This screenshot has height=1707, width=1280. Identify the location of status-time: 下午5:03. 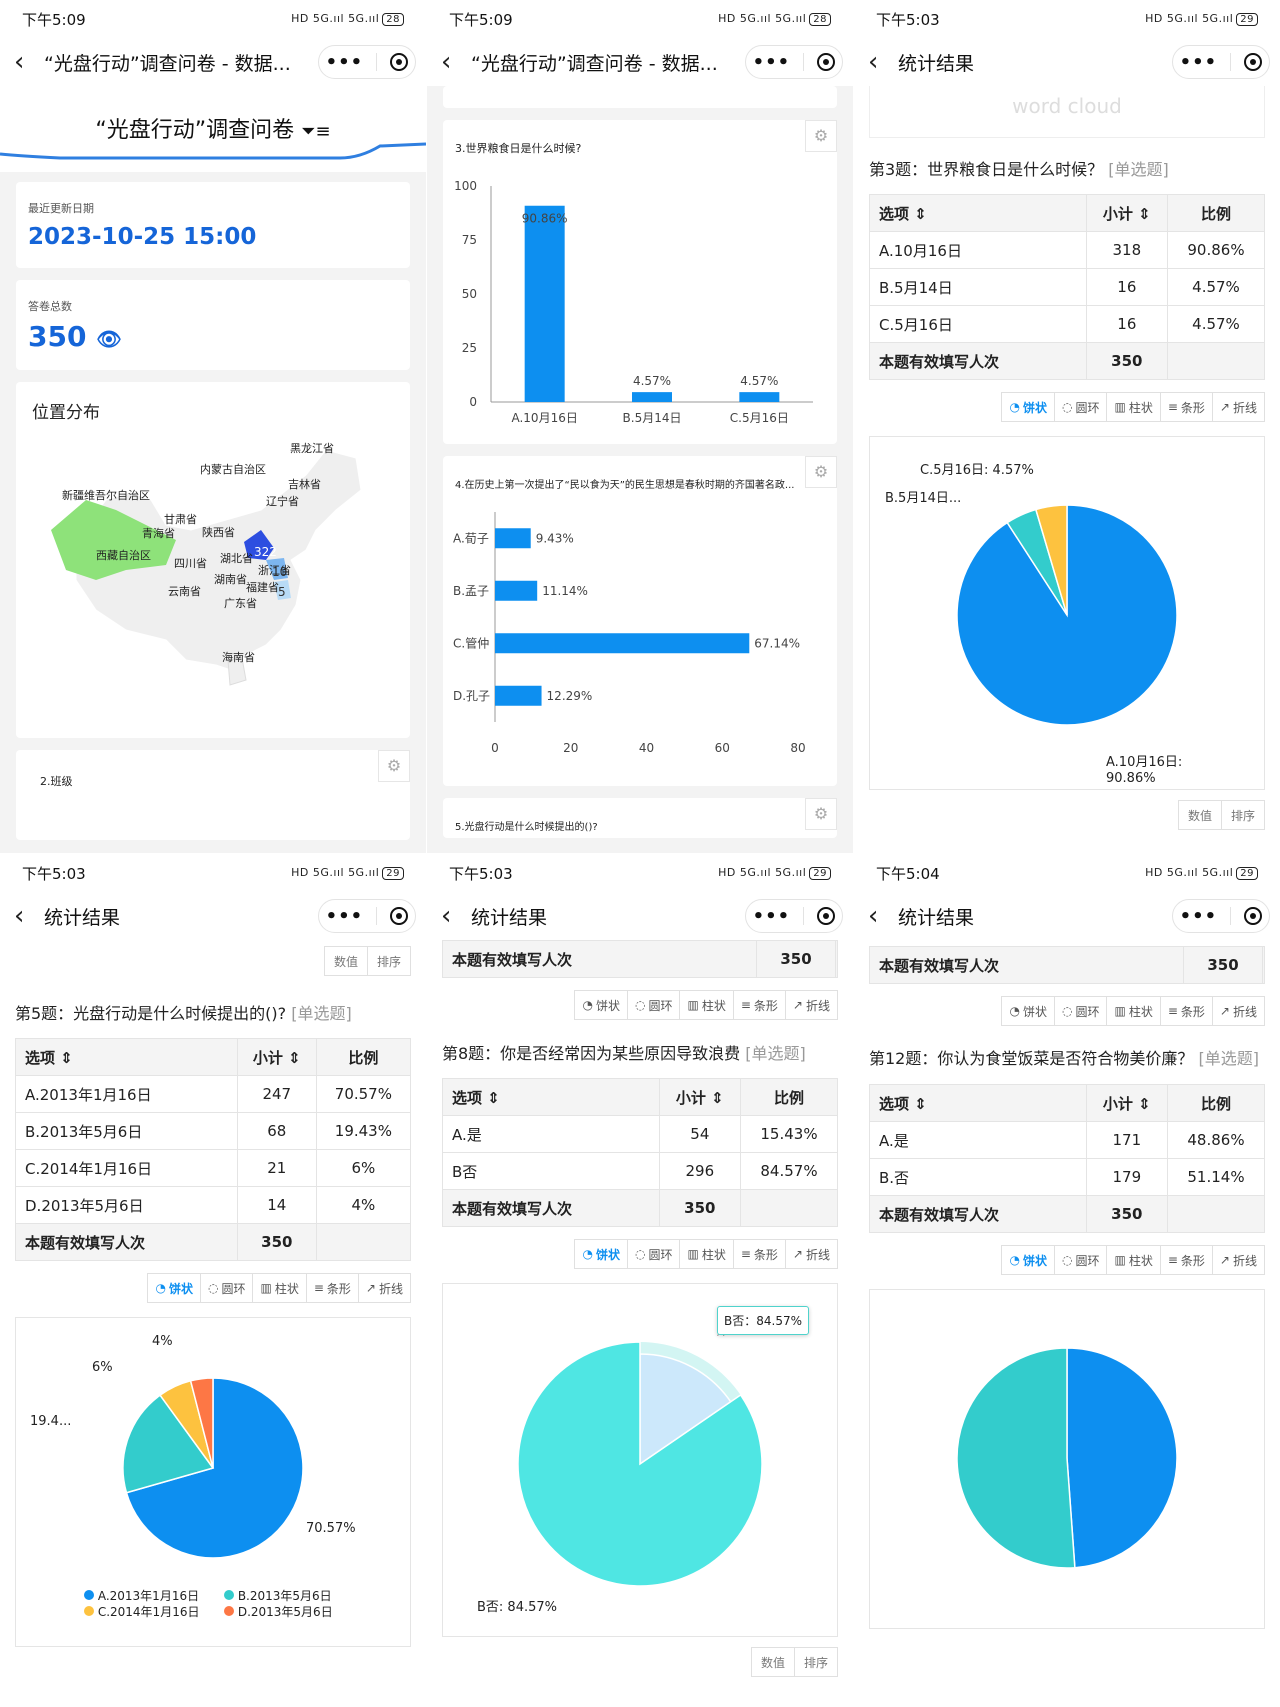
(481, 873).